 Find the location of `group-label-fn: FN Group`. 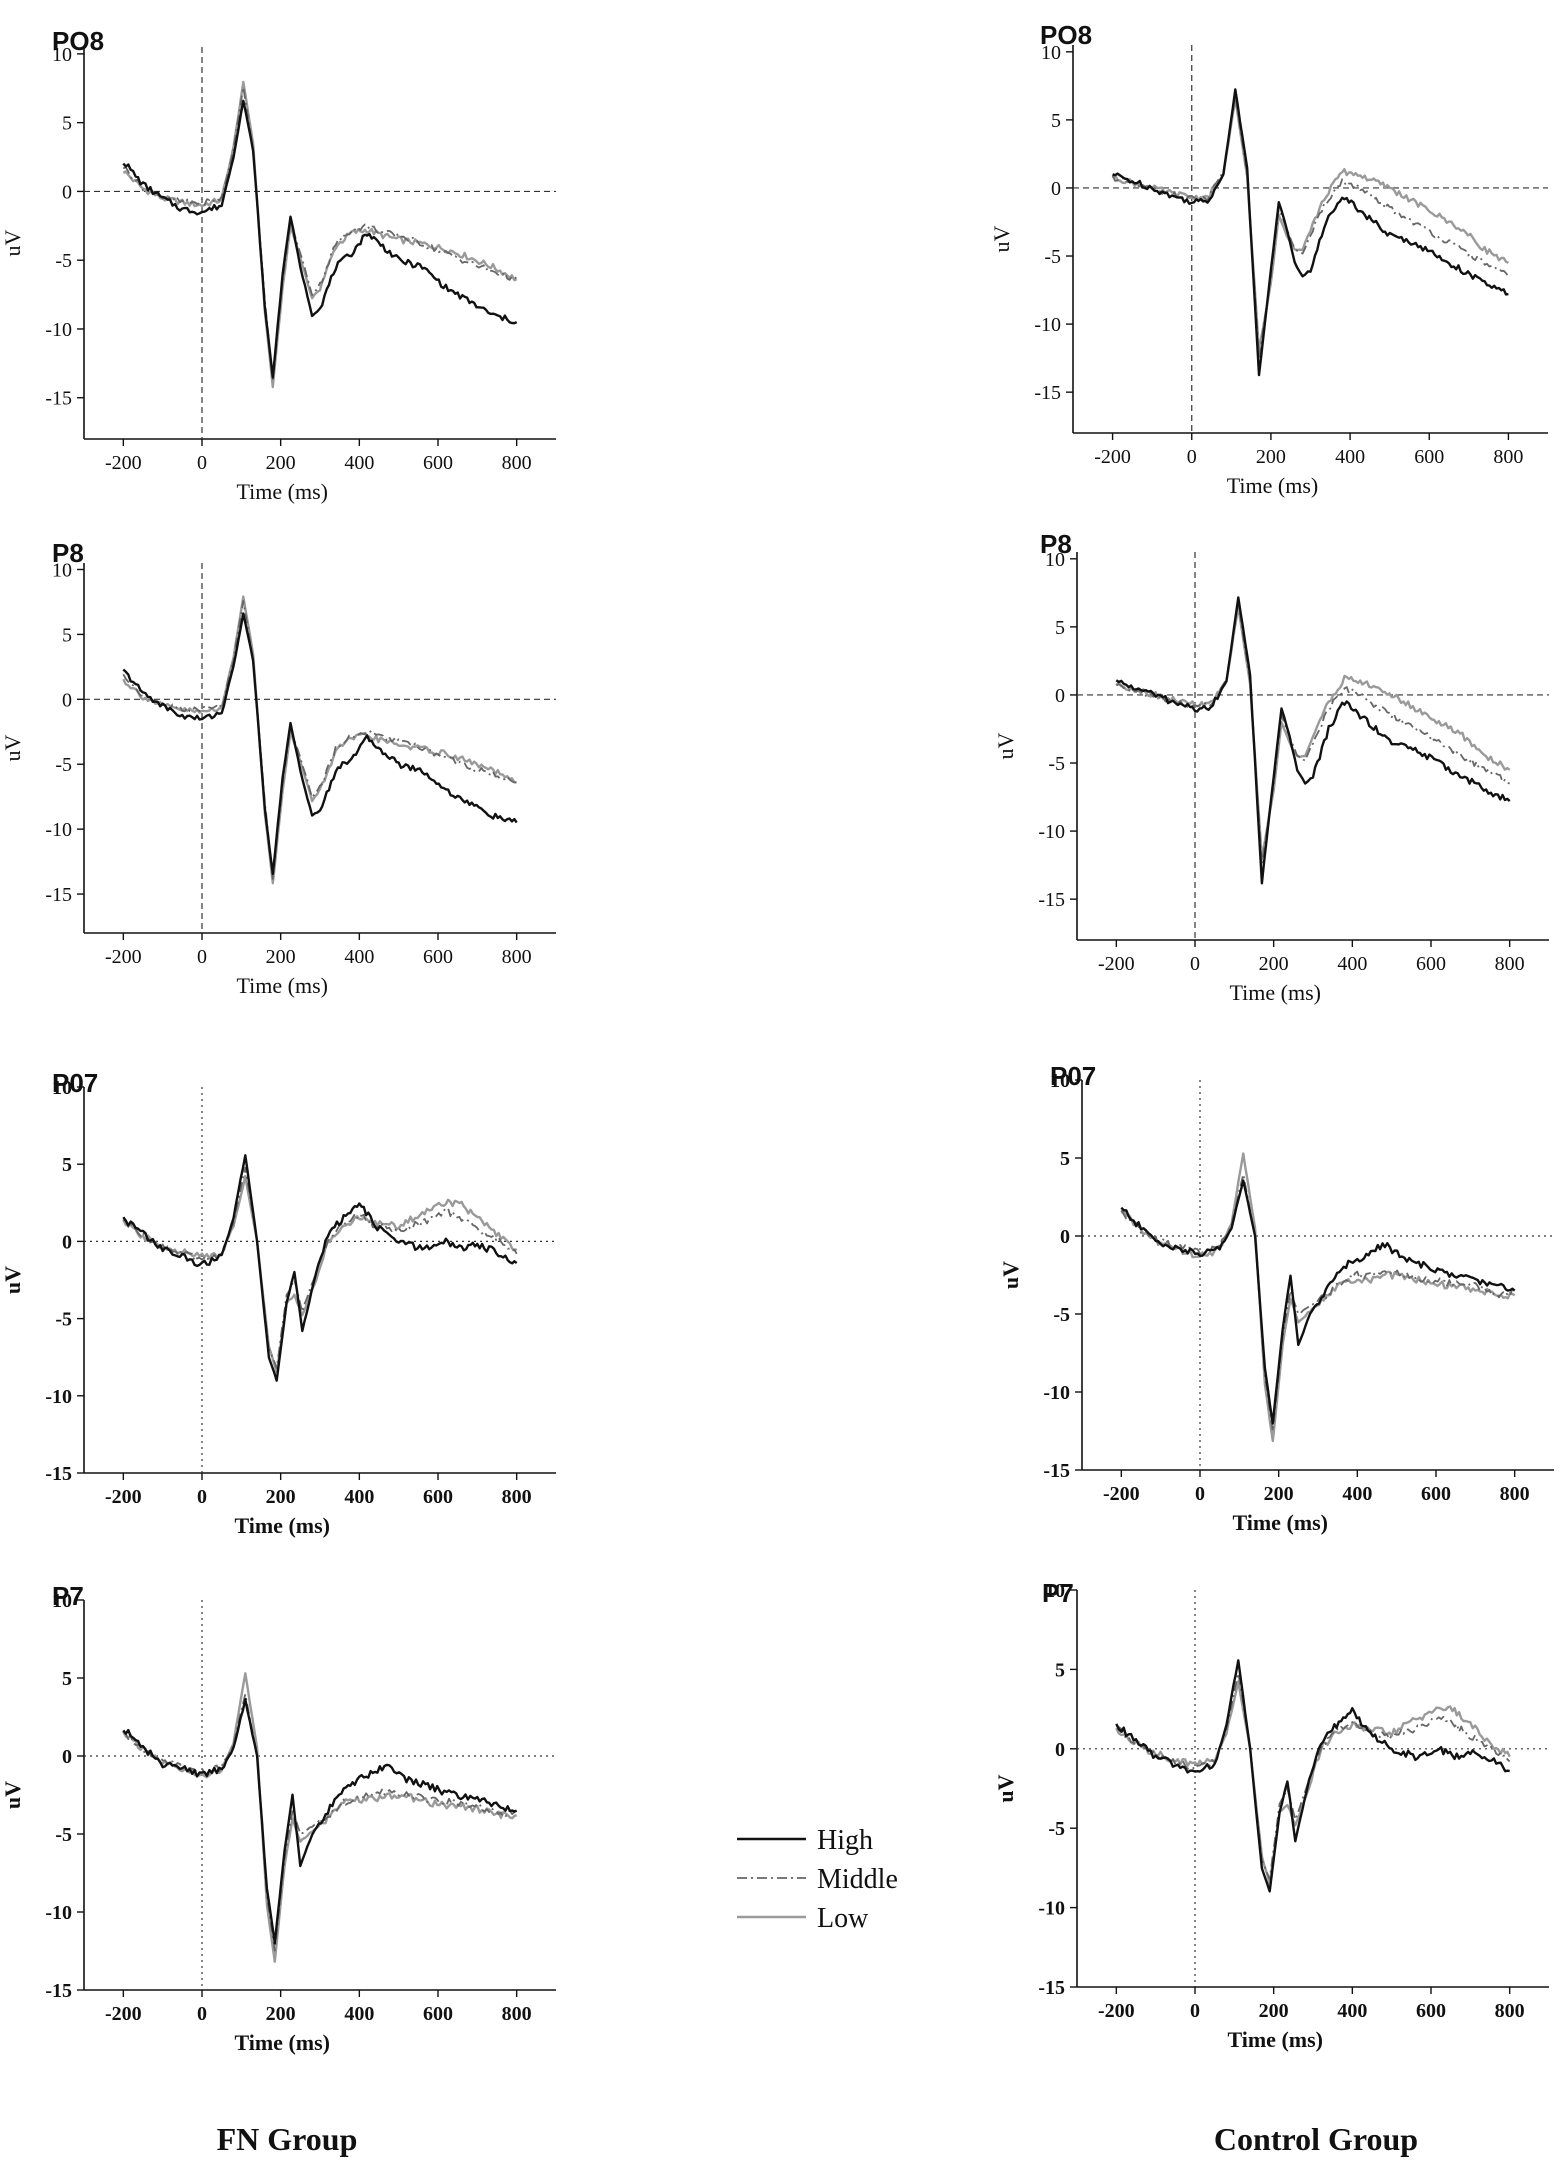

group-label-fn: FN Group is located at coordinates (287, 2139).